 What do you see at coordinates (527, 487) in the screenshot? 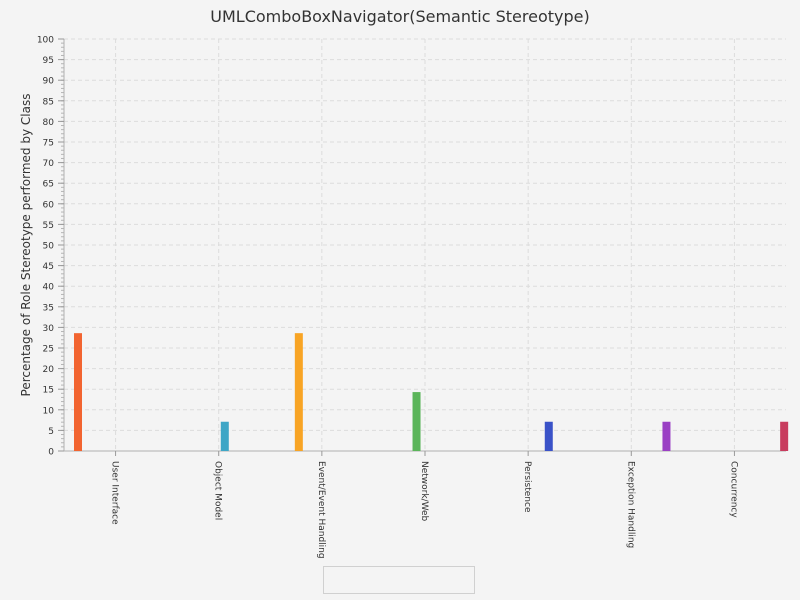
I see `x-tick-label: Persistence` at bounding box center [527, 487].